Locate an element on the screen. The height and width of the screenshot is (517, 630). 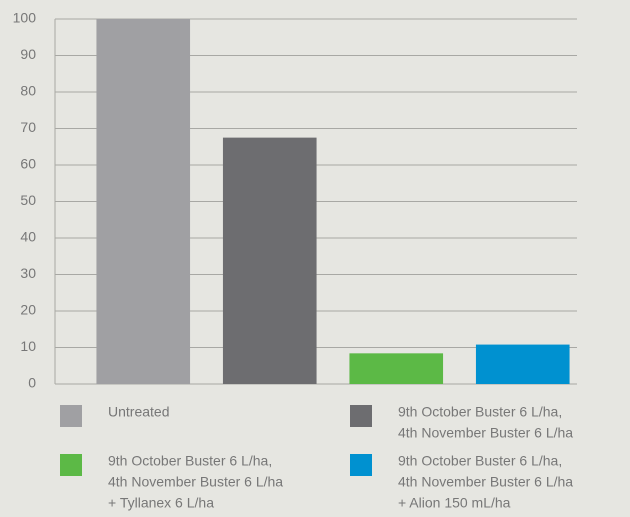
y-tick-label: 30 is located at coordinates (28, 273).